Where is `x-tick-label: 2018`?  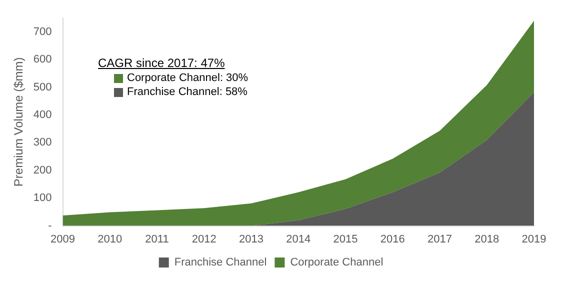 x-tick-label: 2018 is located at coordinates (487, 239).